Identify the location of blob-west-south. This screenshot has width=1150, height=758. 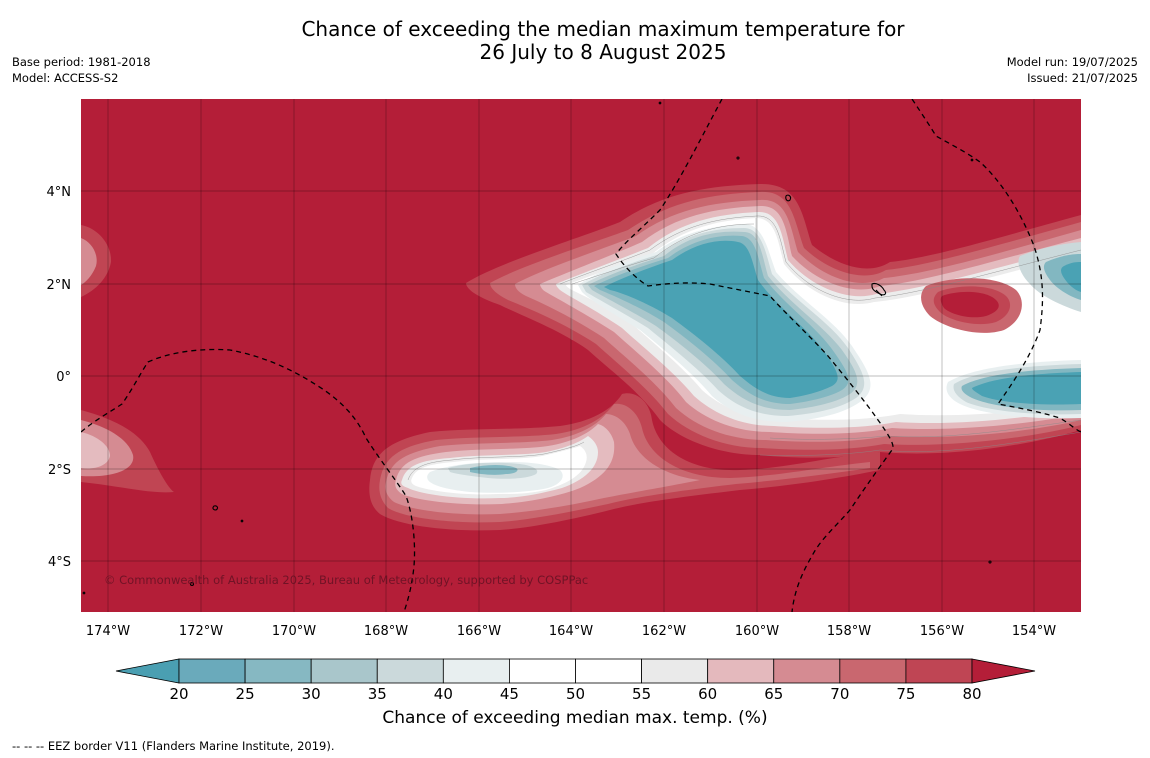
(127, 451).